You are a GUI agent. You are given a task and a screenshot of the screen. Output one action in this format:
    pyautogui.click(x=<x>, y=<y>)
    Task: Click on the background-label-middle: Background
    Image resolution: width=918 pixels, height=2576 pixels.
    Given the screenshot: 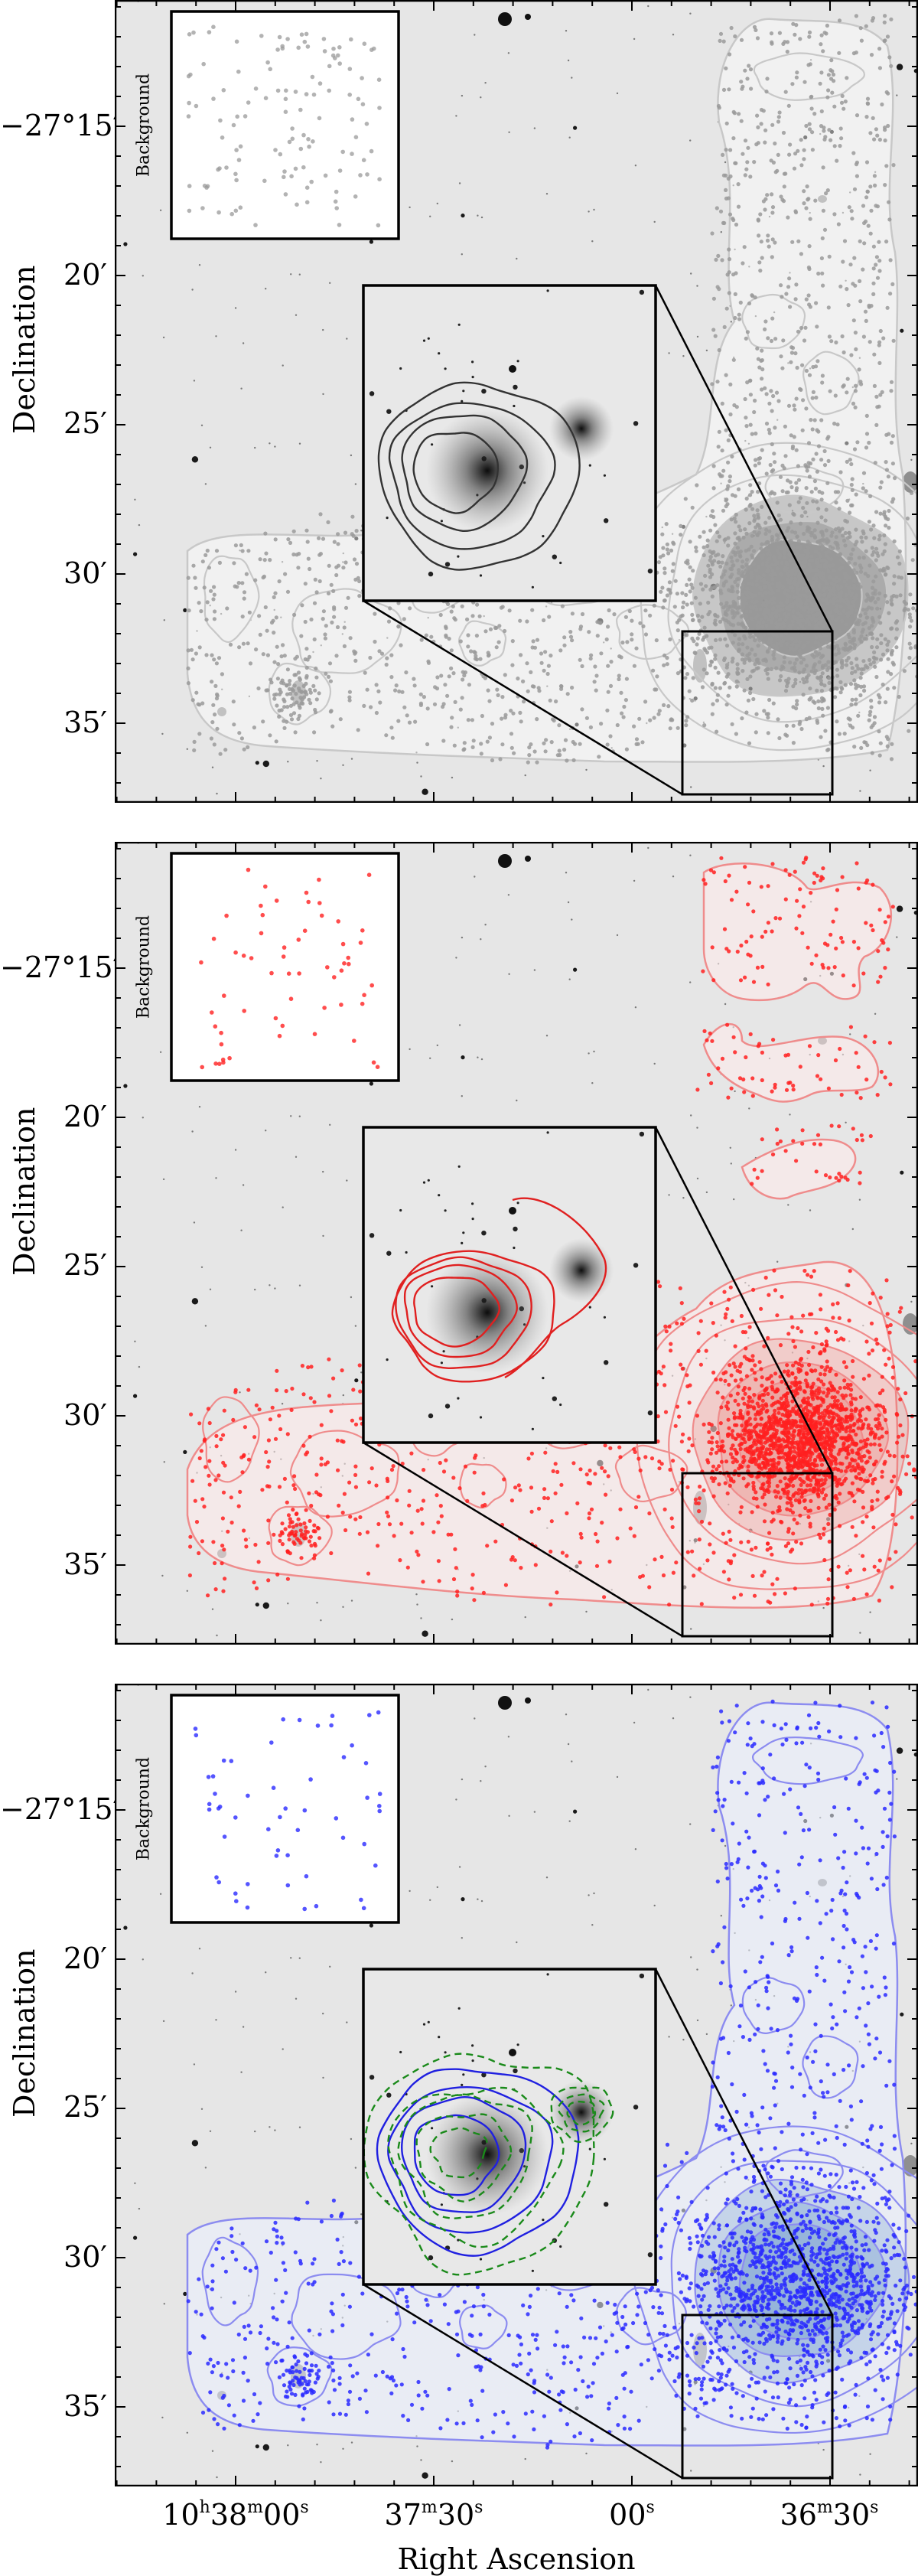 What is the action you would take?
    pyautogui.click(x=144, y=967)
    